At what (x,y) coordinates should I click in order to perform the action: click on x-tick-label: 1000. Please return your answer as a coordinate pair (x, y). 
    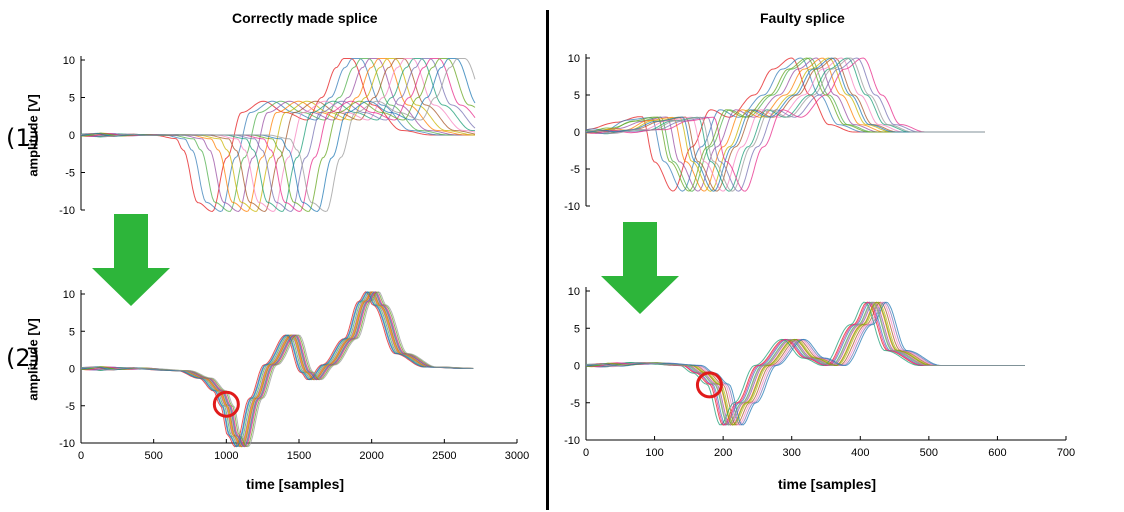
    Looking at the image, I should click on (226, 456).